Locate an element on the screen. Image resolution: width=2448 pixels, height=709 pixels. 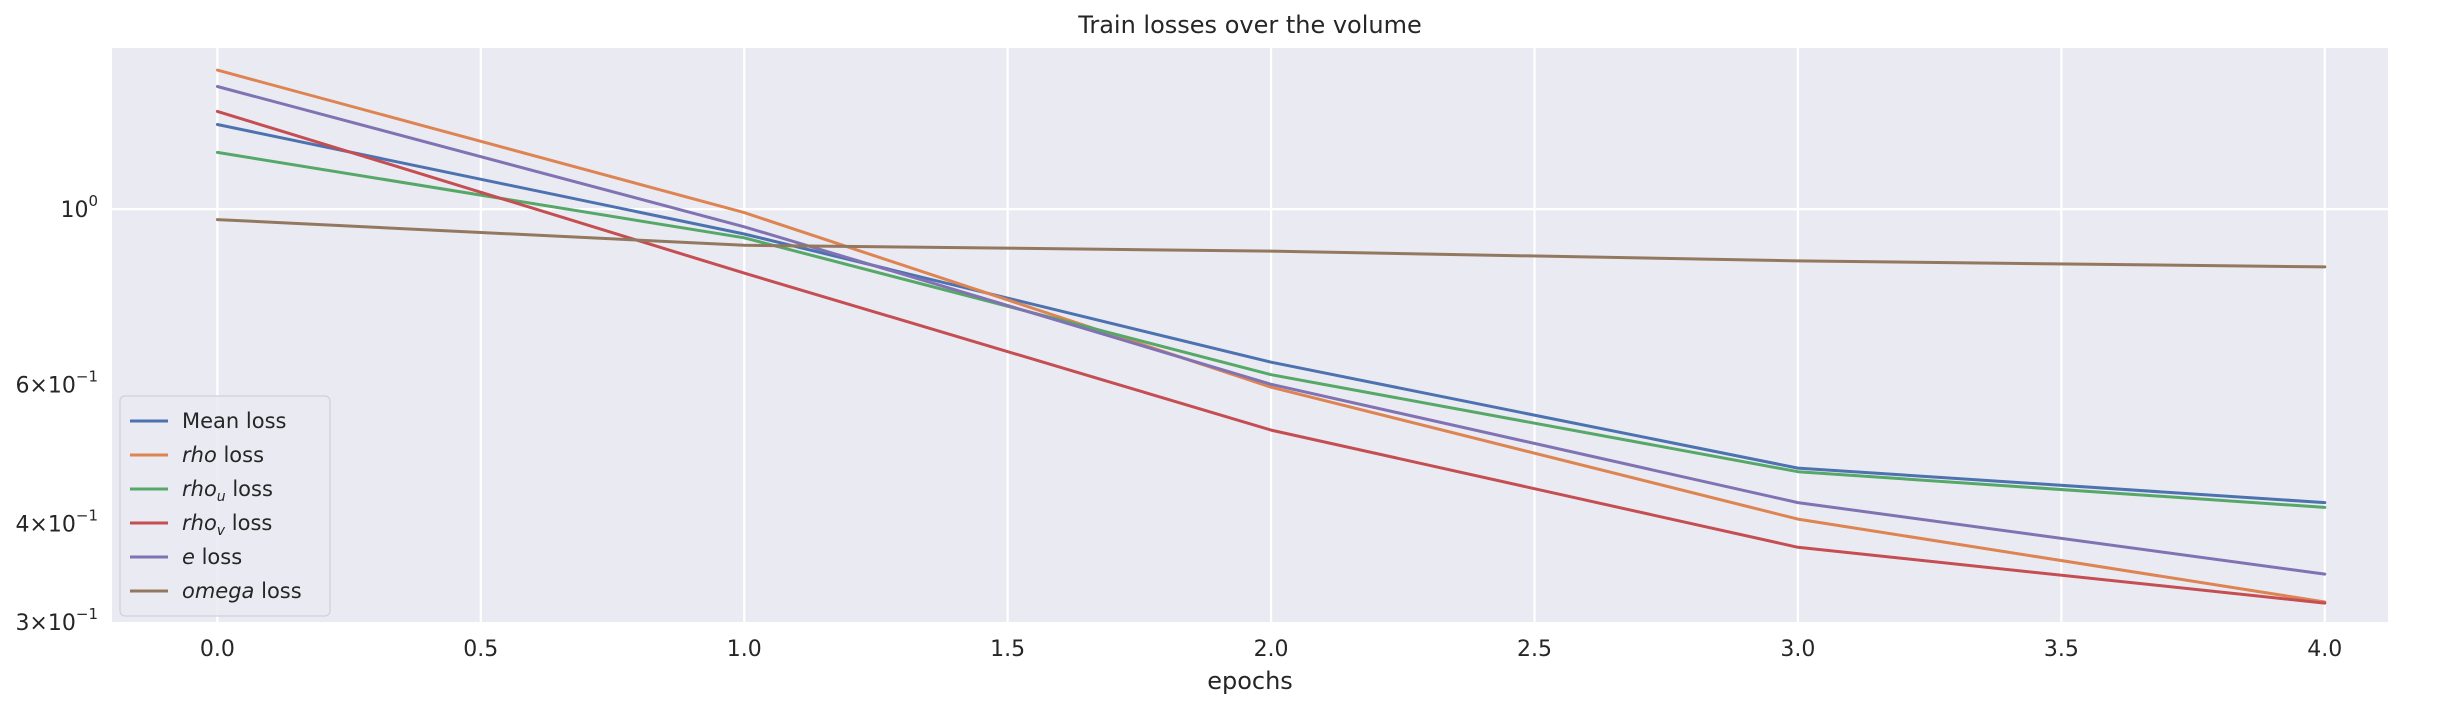
legend-label-symbol: omega is located at coordinates (218, 591).